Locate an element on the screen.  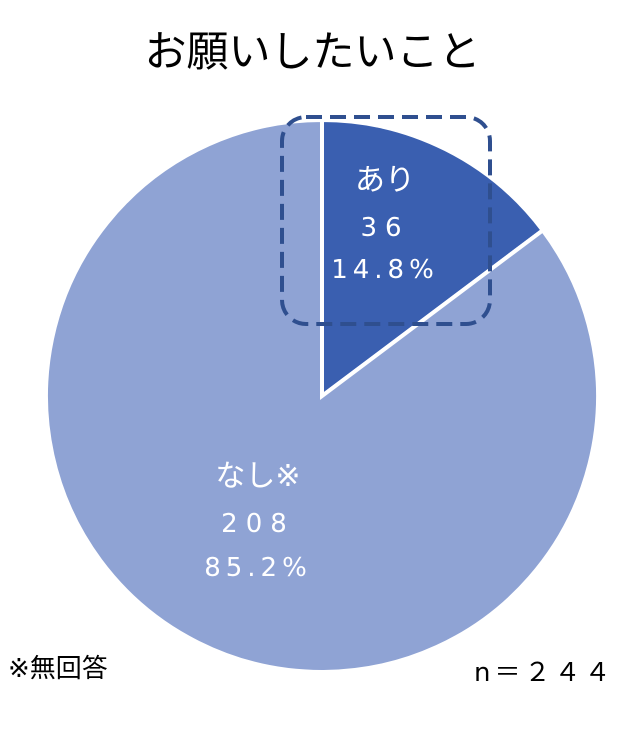
slice-percent-nashi: 85.2% is located at coordinates (258, 568).